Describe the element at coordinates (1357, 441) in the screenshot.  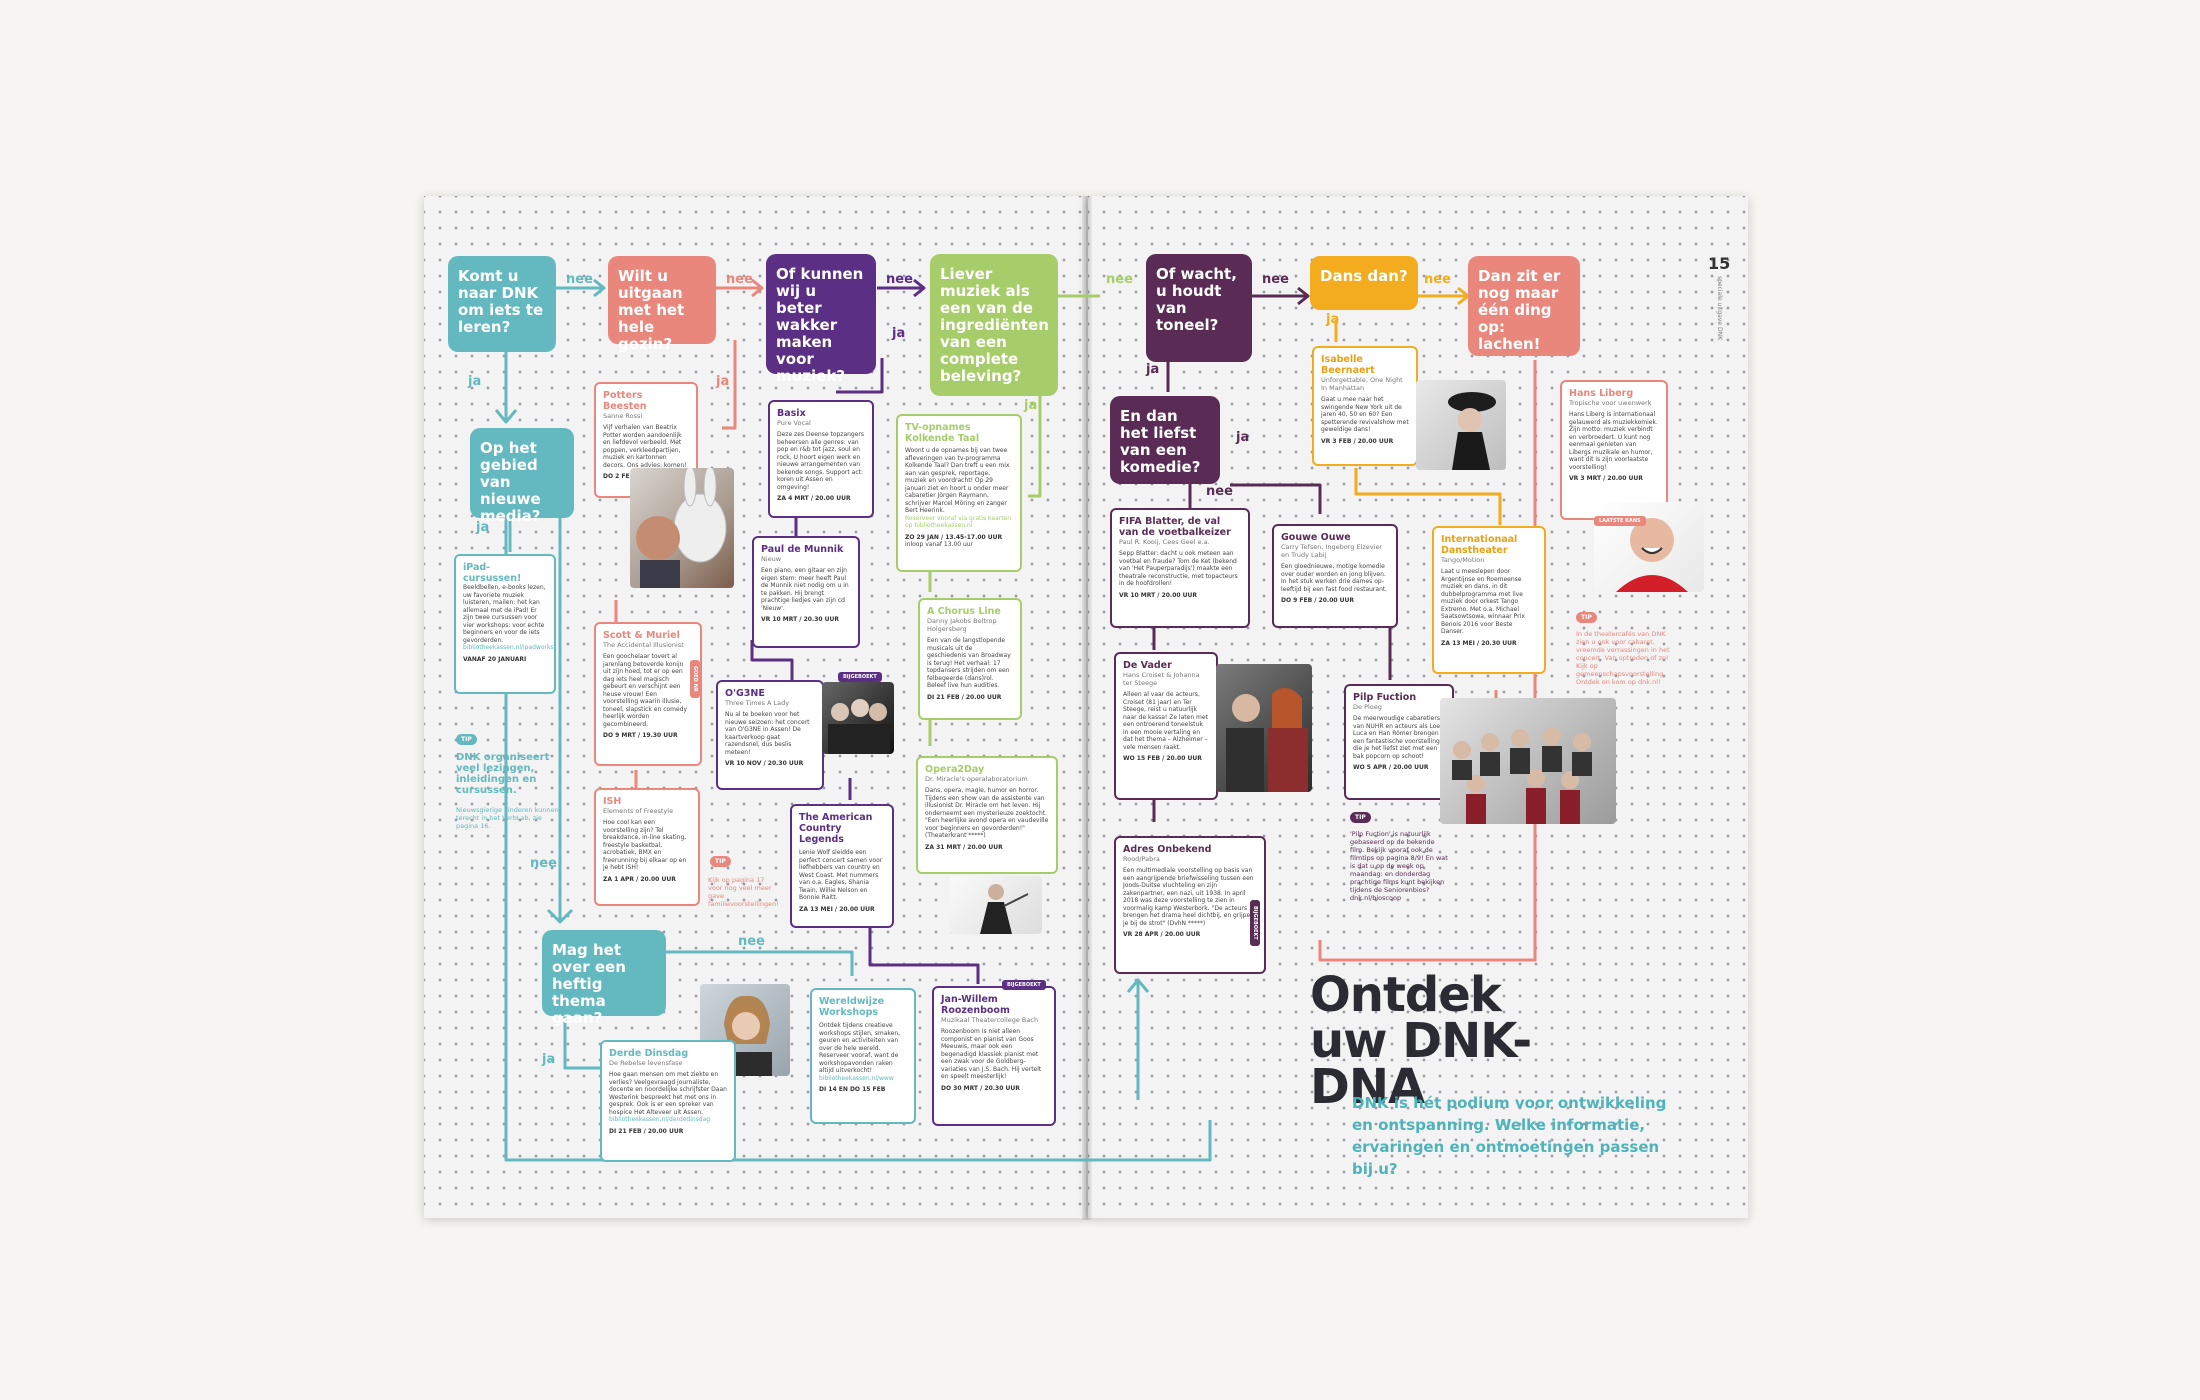
I see `card-date: VR 3 FEB / 20.00 UUR` at that location.